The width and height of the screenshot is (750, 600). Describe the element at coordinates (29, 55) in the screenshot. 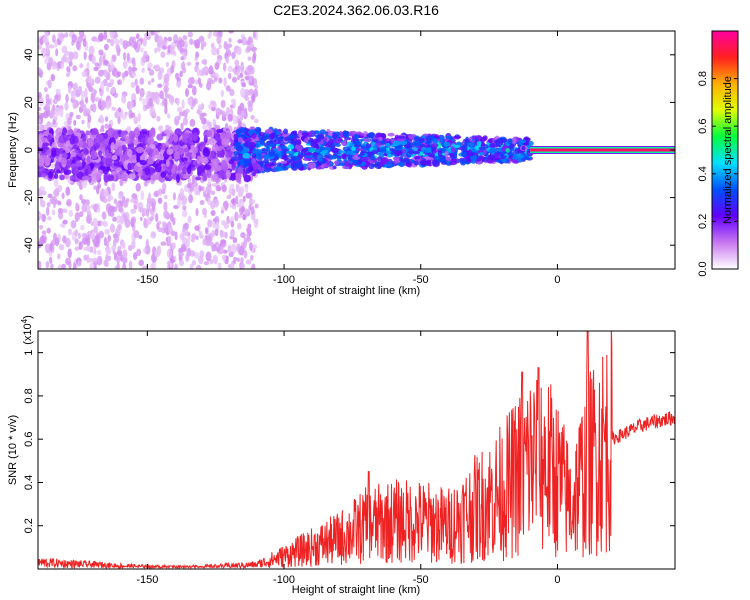

I see `y-tick-label: 40` at that location.